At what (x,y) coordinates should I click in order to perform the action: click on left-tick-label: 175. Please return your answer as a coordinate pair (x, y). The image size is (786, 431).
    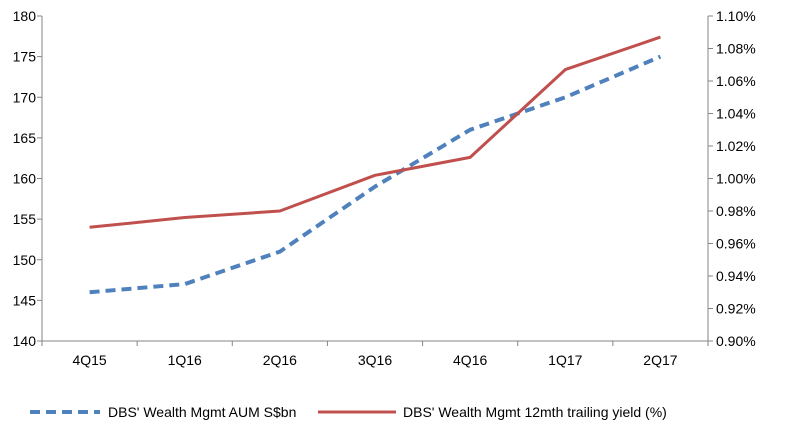
    Looking at the image, I should click on (25, 57).